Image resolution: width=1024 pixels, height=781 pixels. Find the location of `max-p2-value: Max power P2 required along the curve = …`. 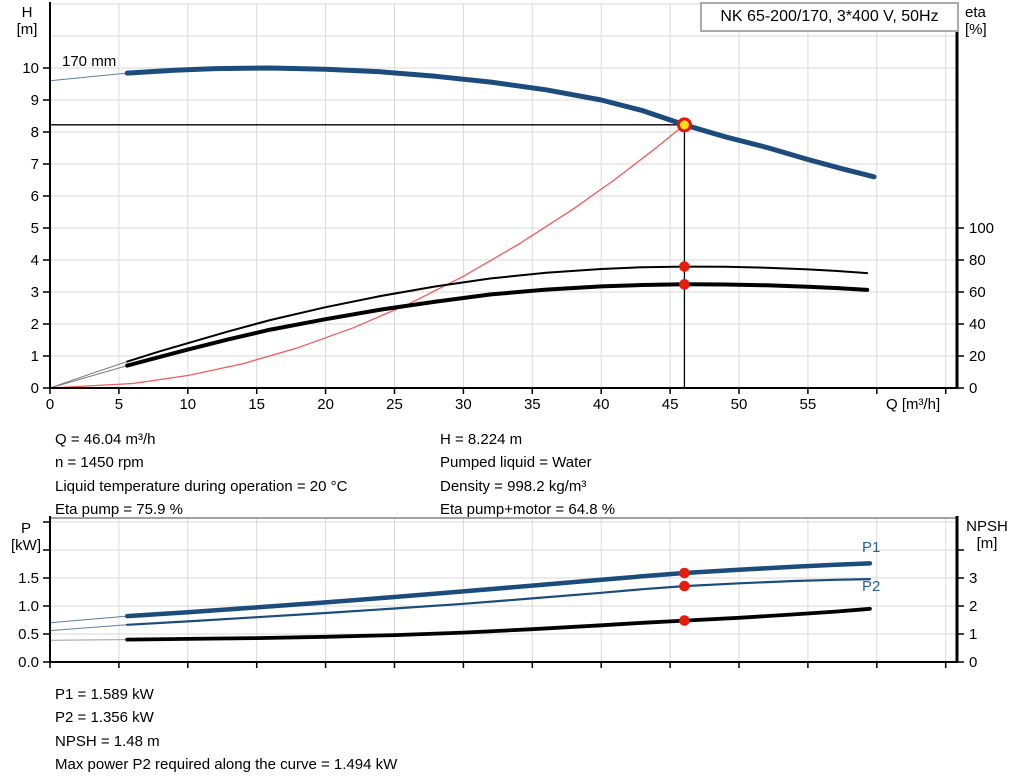

max-p2-value: Max power P2 required along the curve = … is located at coordinates (226, 765).